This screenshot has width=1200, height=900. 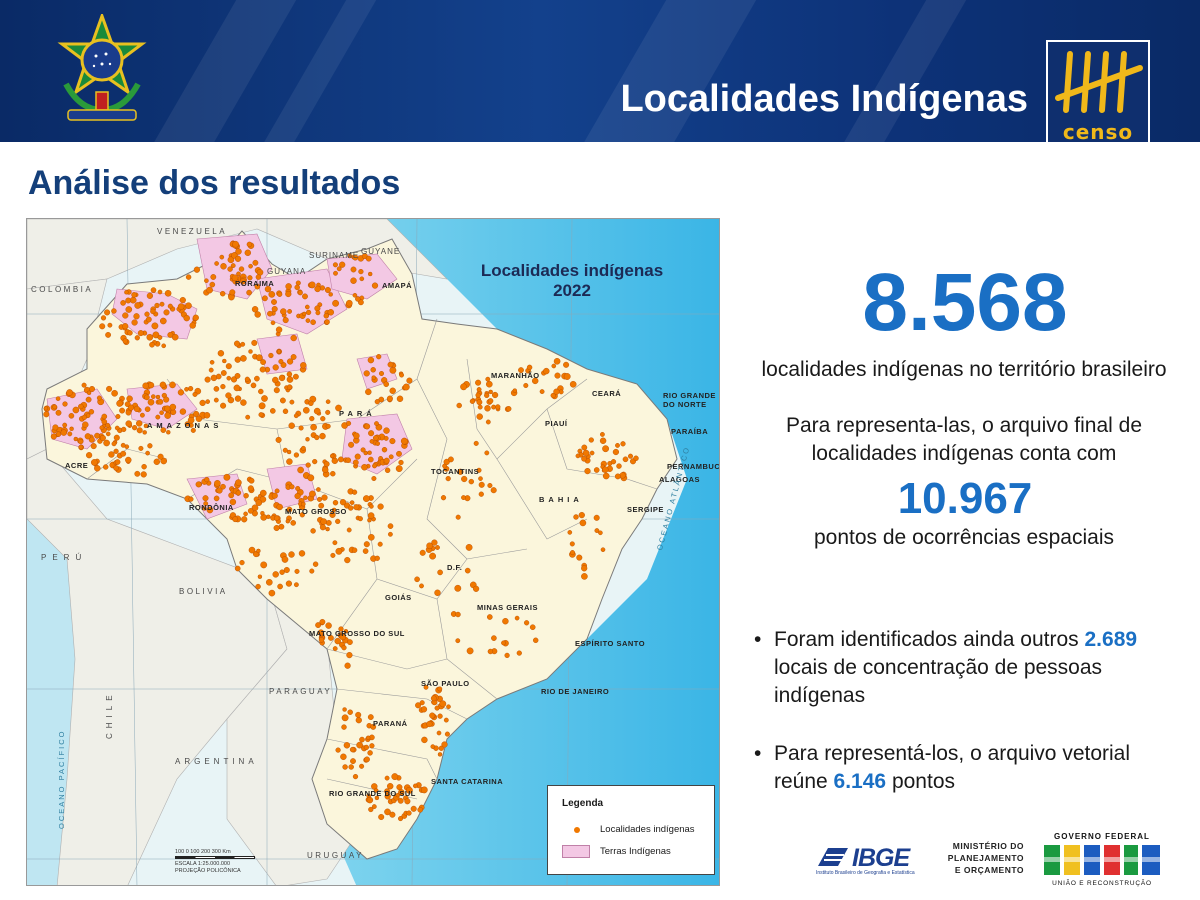 I want to click on state-label: PARAÍBA, so click(x=690, y=431).